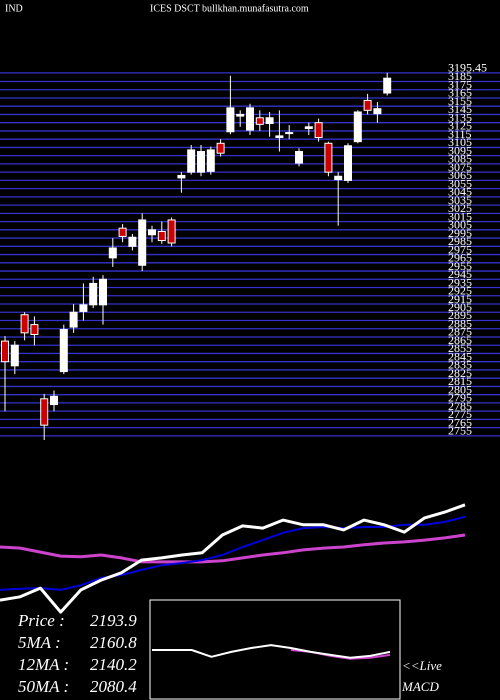  Describe the element at coordinates (229, 8) in the screenshot. I see `chart-title: ICES DSCT bullkhan.munafasutra.com` at that location.